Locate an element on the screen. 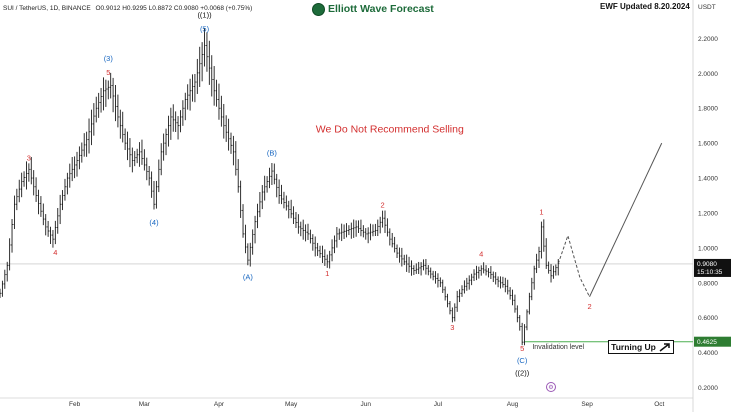 Image resolution: width=731 pixels, height=412 pixels. time-tick-label: Apr is located at coordinates (219, 404).